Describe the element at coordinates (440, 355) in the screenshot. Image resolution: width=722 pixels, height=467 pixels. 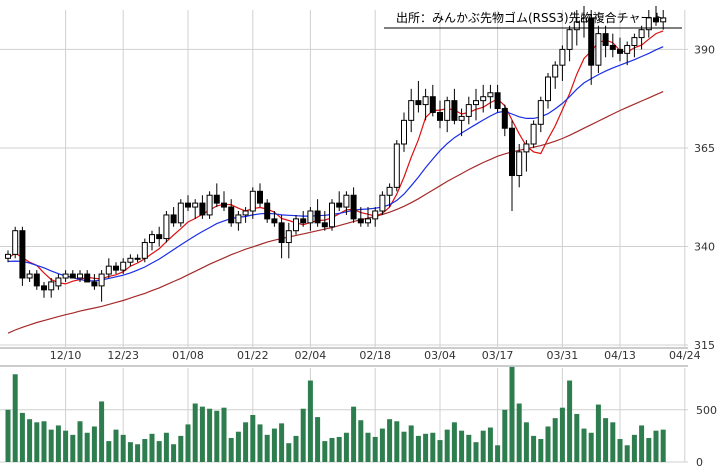
I see `date-tick-label: 03/04` at that location.